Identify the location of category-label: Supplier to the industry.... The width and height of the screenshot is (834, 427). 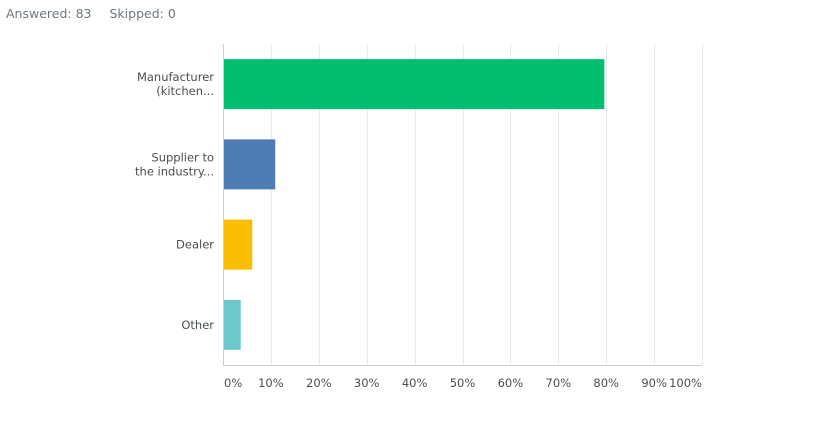
(174, 164).